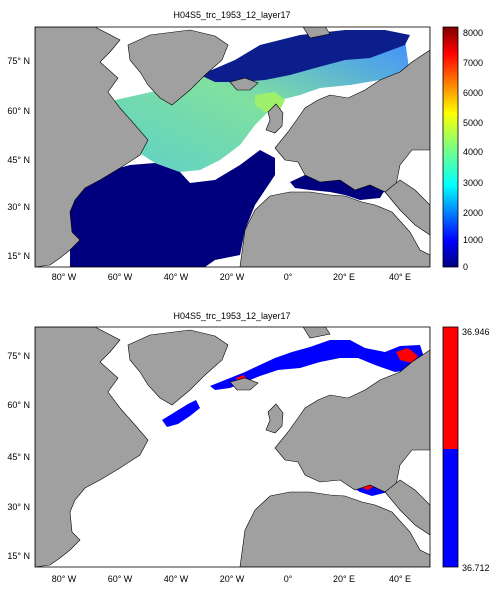 The width and height of the screenshot is (500, 600). I want to click on region-subtropical-gyre, so click(172, 208).